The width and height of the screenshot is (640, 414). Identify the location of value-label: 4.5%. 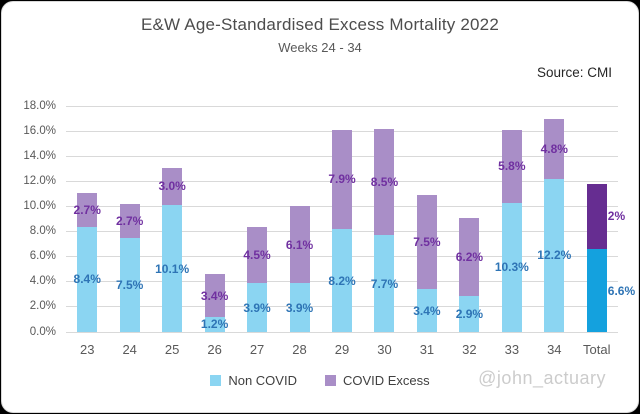
(257, 254).